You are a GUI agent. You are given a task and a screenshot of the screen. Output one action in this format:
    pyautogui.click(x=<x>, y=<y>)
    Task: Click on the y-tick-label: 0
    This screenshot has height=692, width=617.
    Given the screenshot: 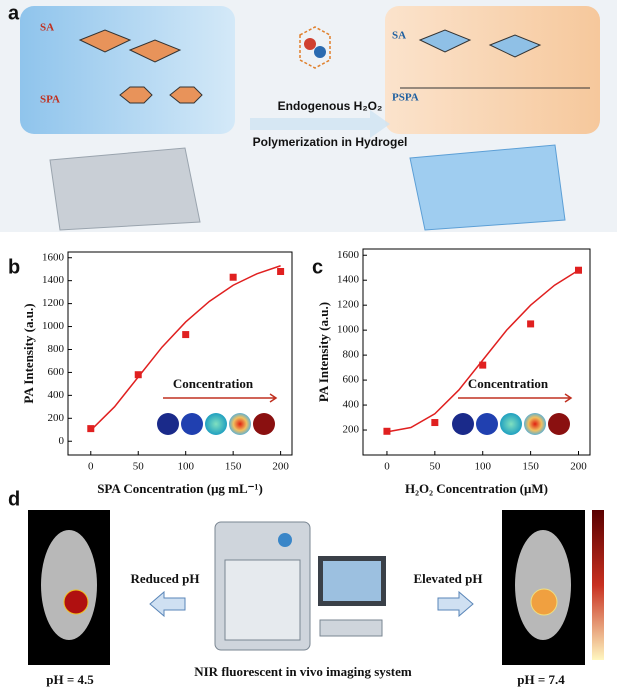 What is the action you would take?
    pyautogui.click(x=62, y=441)
    